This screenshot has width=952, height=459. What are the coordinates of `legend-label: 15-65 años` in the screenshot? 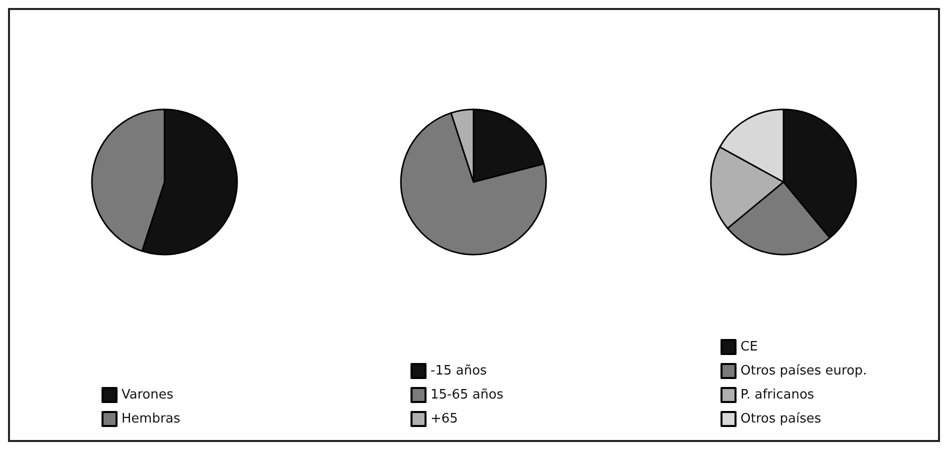 It's located at (467, 395).